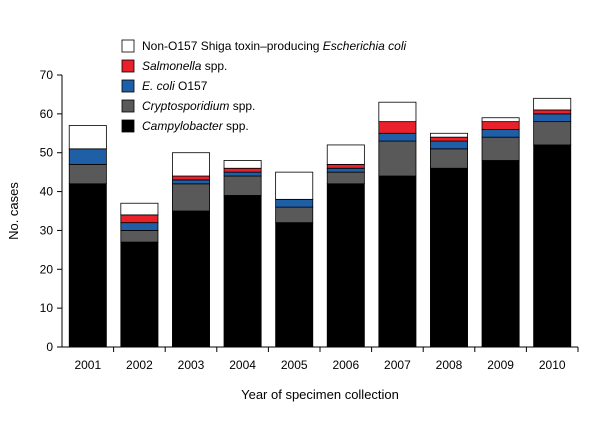 The width and height of the screenshot is (600, 423). I want to click on x-tick-label: 2006, so click(345, 365).